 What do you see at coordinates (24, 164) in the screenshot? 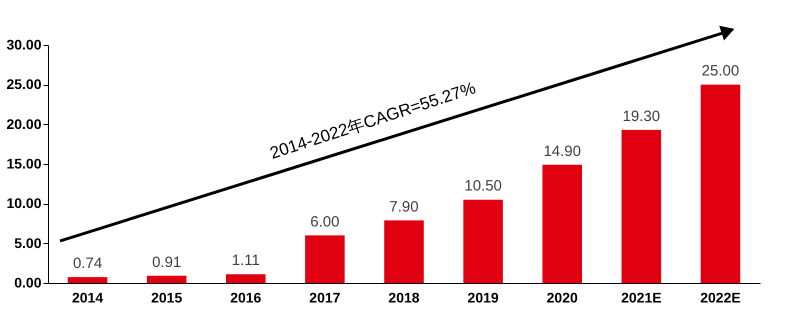
I see `y-tick-label: 15.00` at bounding box center [24, 164].